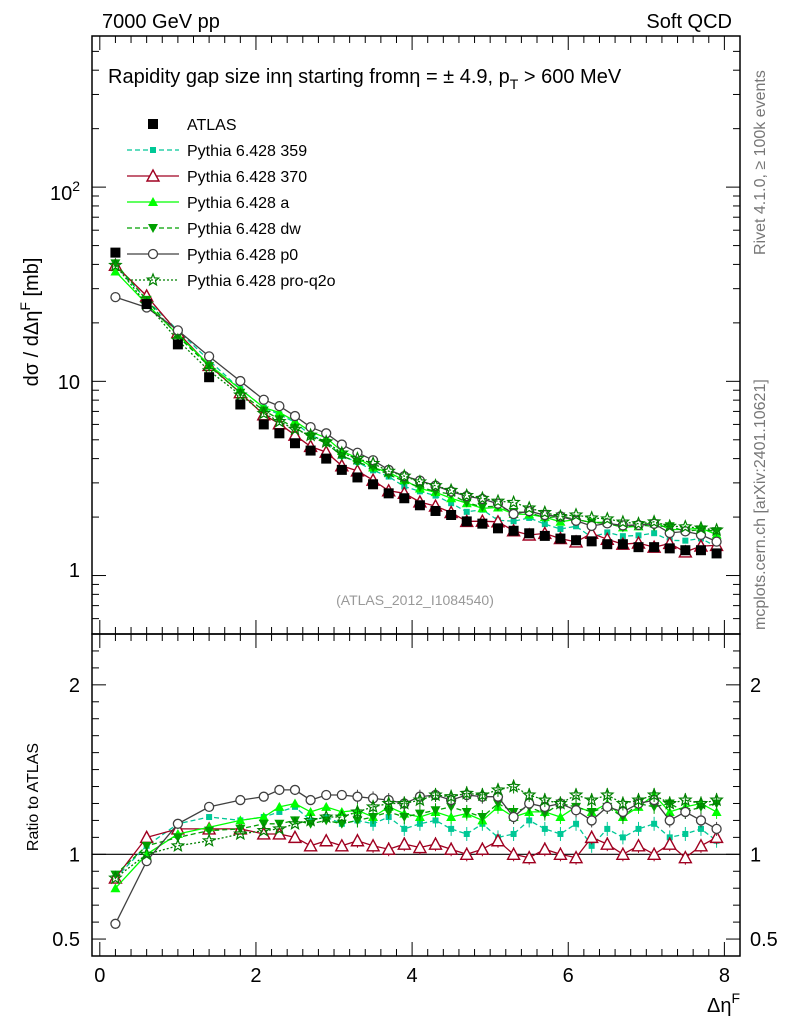  I want to click on legend-entry: Pythia 6.428 370, so click(217, 177).